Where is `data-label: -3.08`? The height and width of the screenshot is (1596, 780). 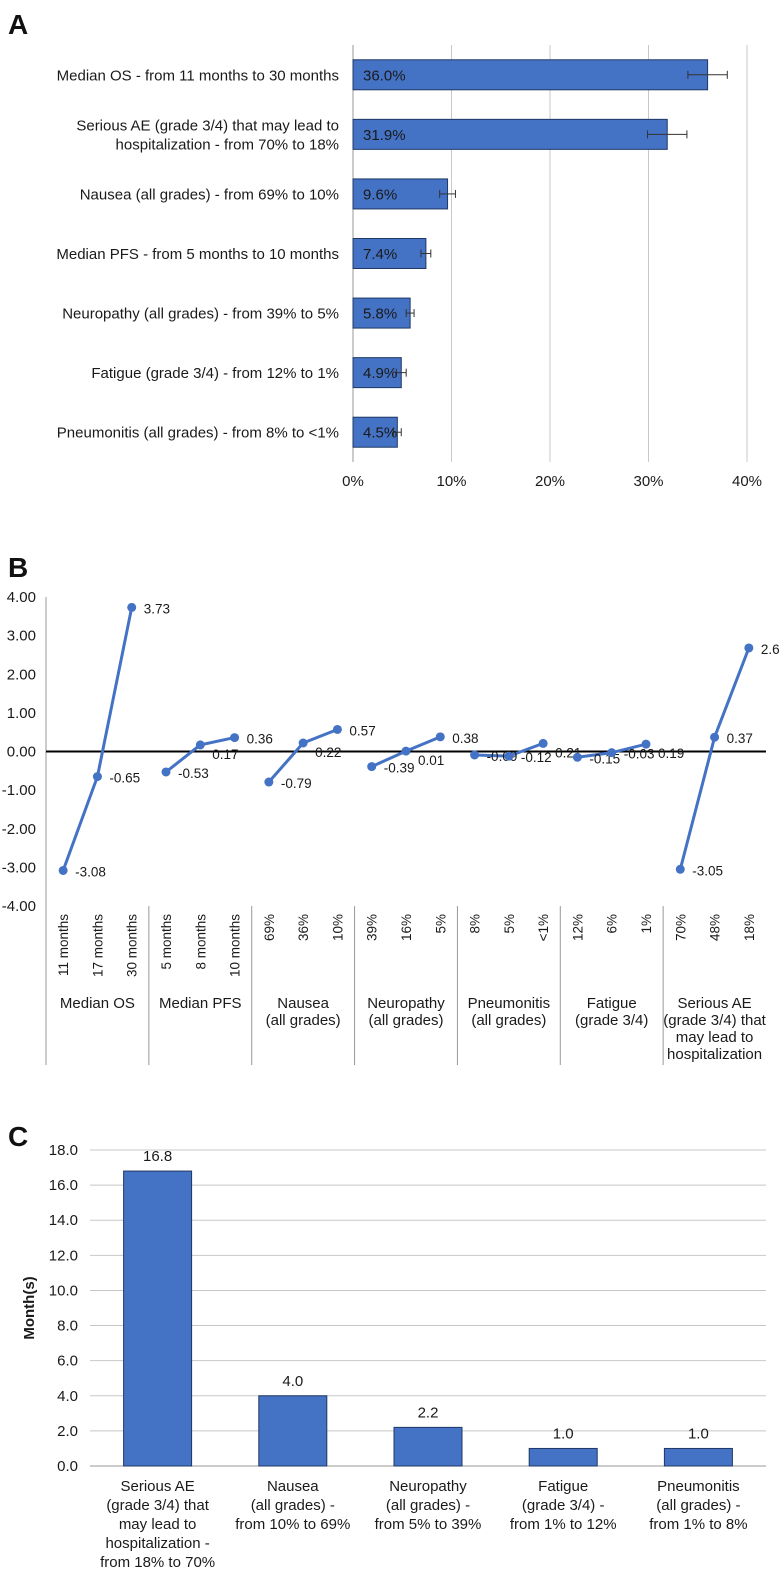 data-label: -3.08 is located at coordinates (90, 871).